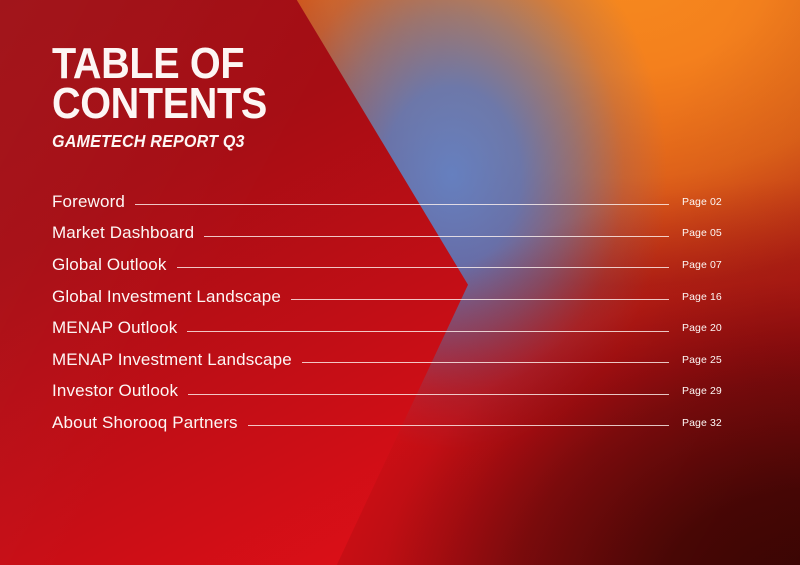  I want to click on page-title-line-2: CONTENTS, so click(159, 103).